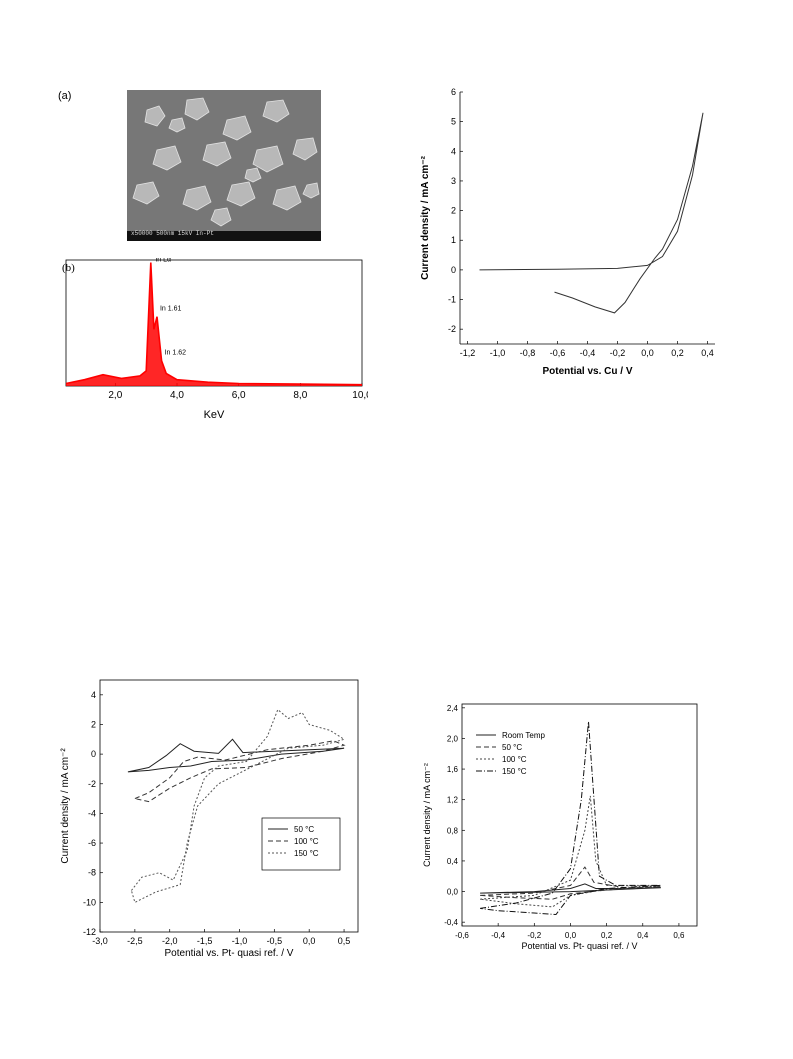 The image size is (793, 1059). What do you see at coordinates (224, 236) in the screenshot?
I see `sem-info-bar: x50000 500nm 15kV In-Pt` at bounding box center [224, 236].